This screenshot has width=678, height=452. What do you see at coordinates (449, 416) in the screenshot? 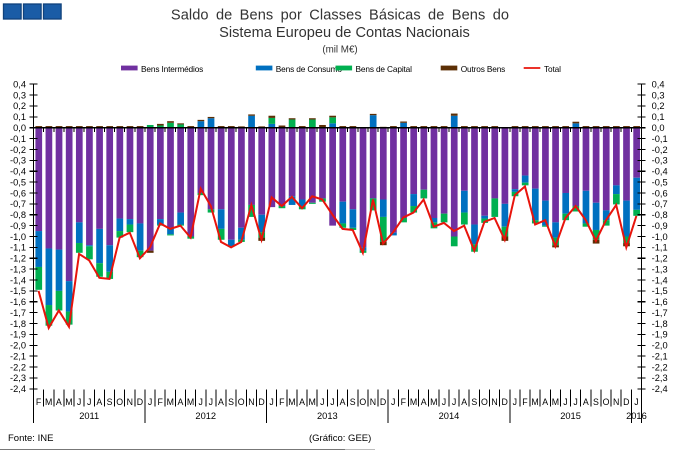
I see `svg-text: 2014` at bounding box center [449, 416].